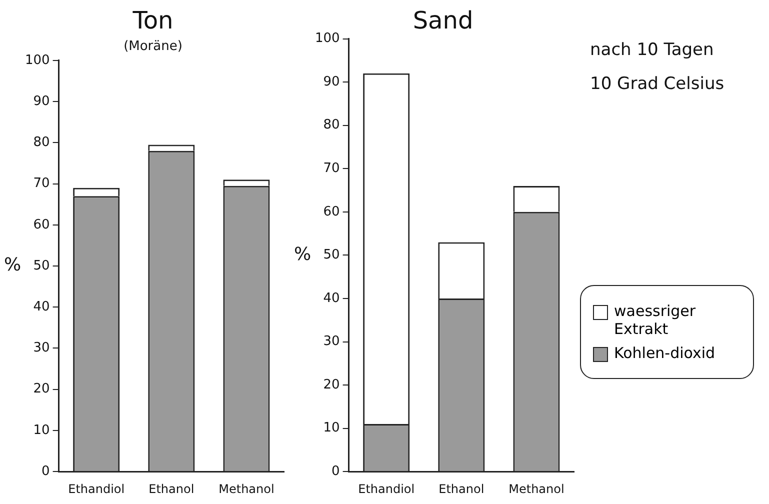 This screenshot has width=769, height=504. I want to click on text: waessriger Extrakt, so click(655, 320).